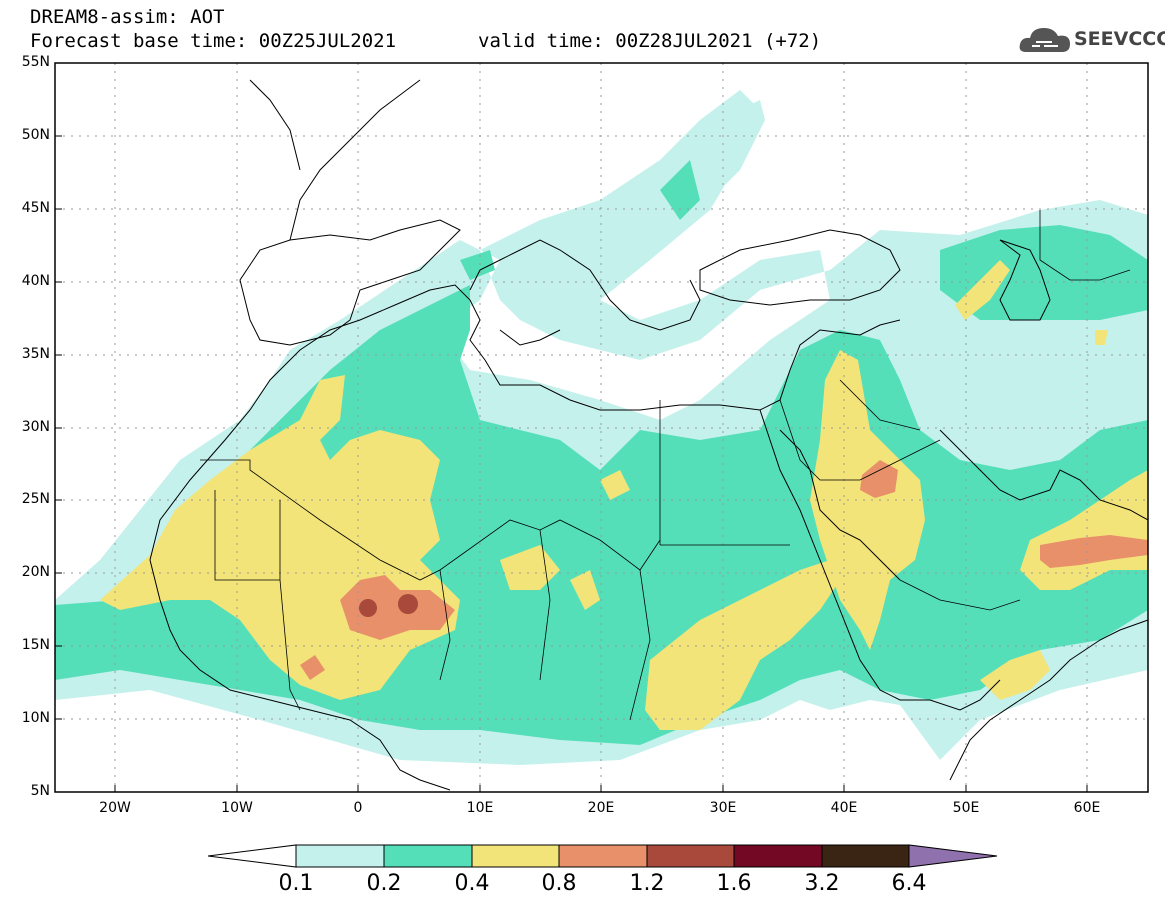  What do you see at coordinates (909, 883) in the screenshot?
I see `colorbar-label: 6.4` at bounding box center [909, 883].